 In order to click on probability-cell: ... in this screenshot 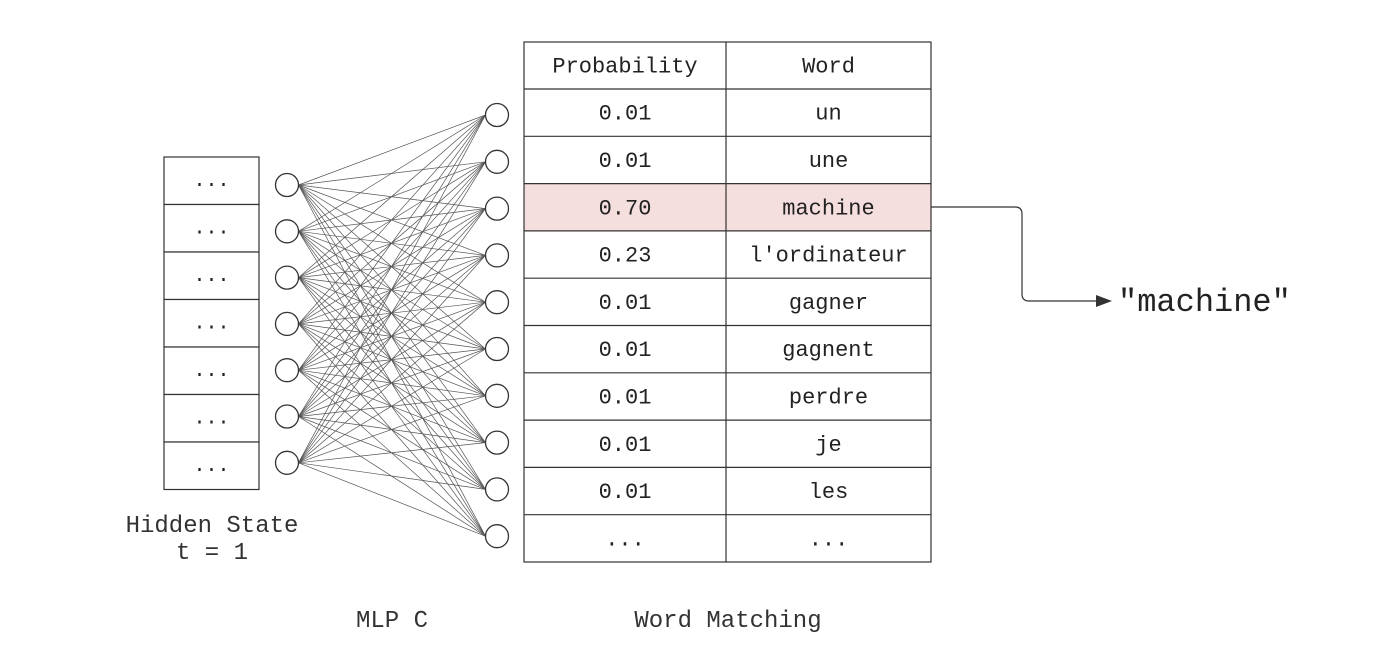, I will do `click(625, 539)`.